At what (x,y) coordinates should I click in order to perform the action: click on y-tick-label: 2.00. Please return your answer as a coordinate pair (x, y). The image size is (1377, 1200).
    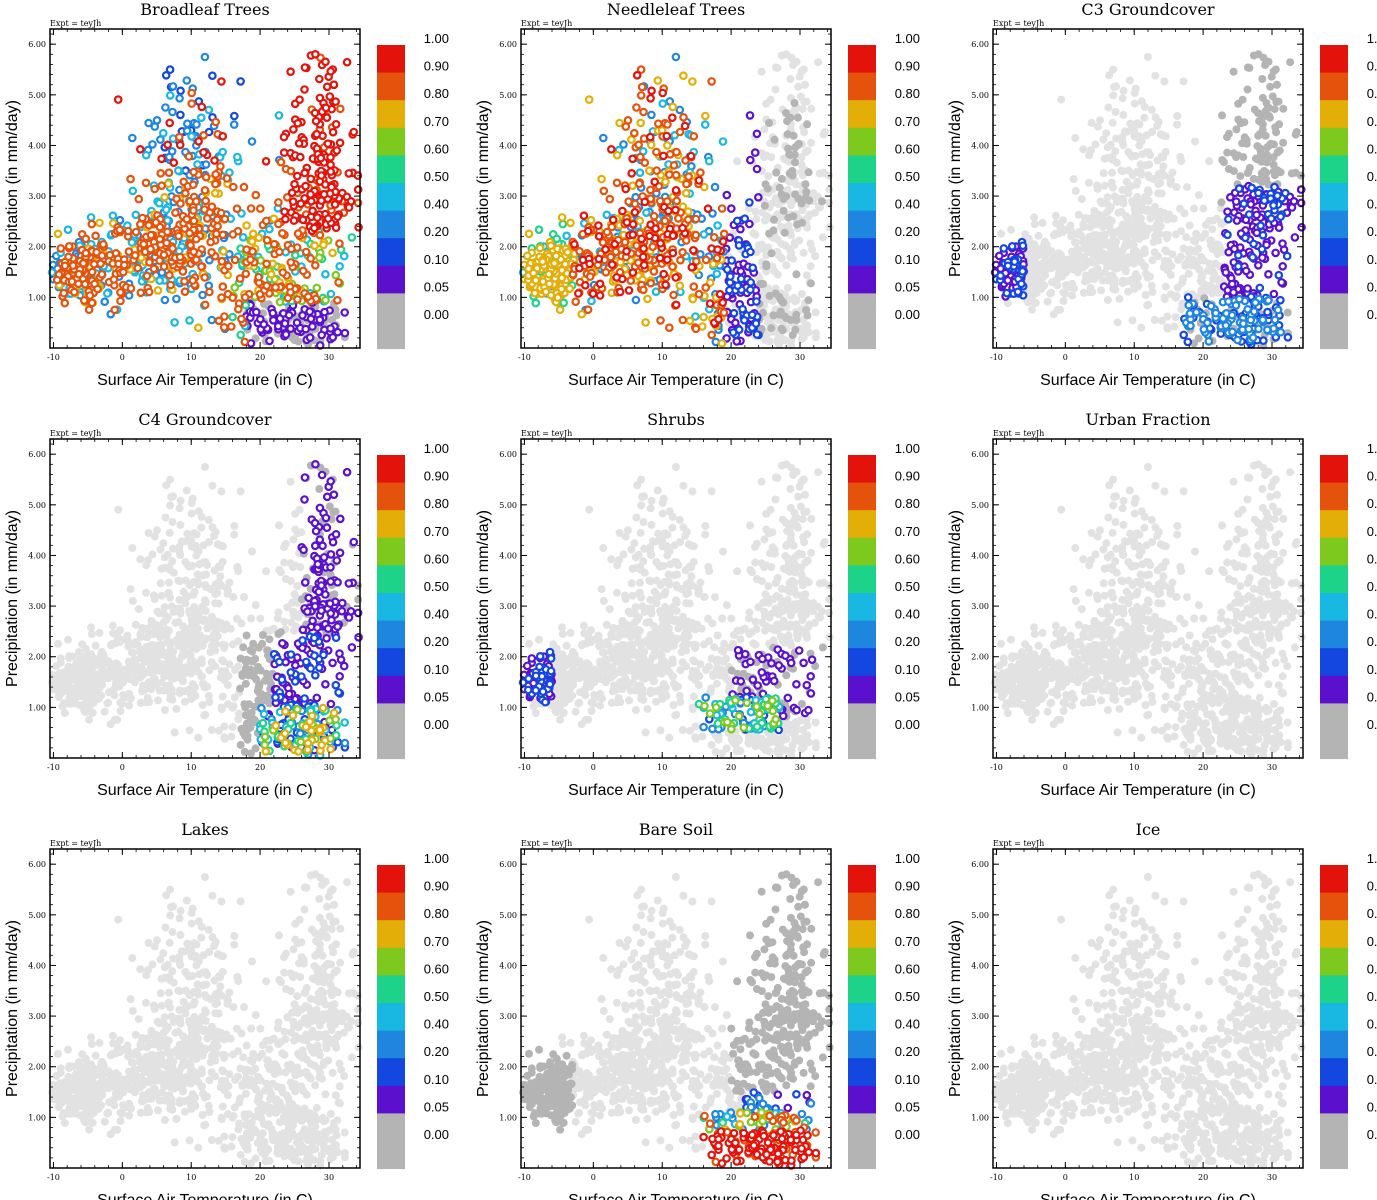
    Looking at the image, I should click on (37, 247).